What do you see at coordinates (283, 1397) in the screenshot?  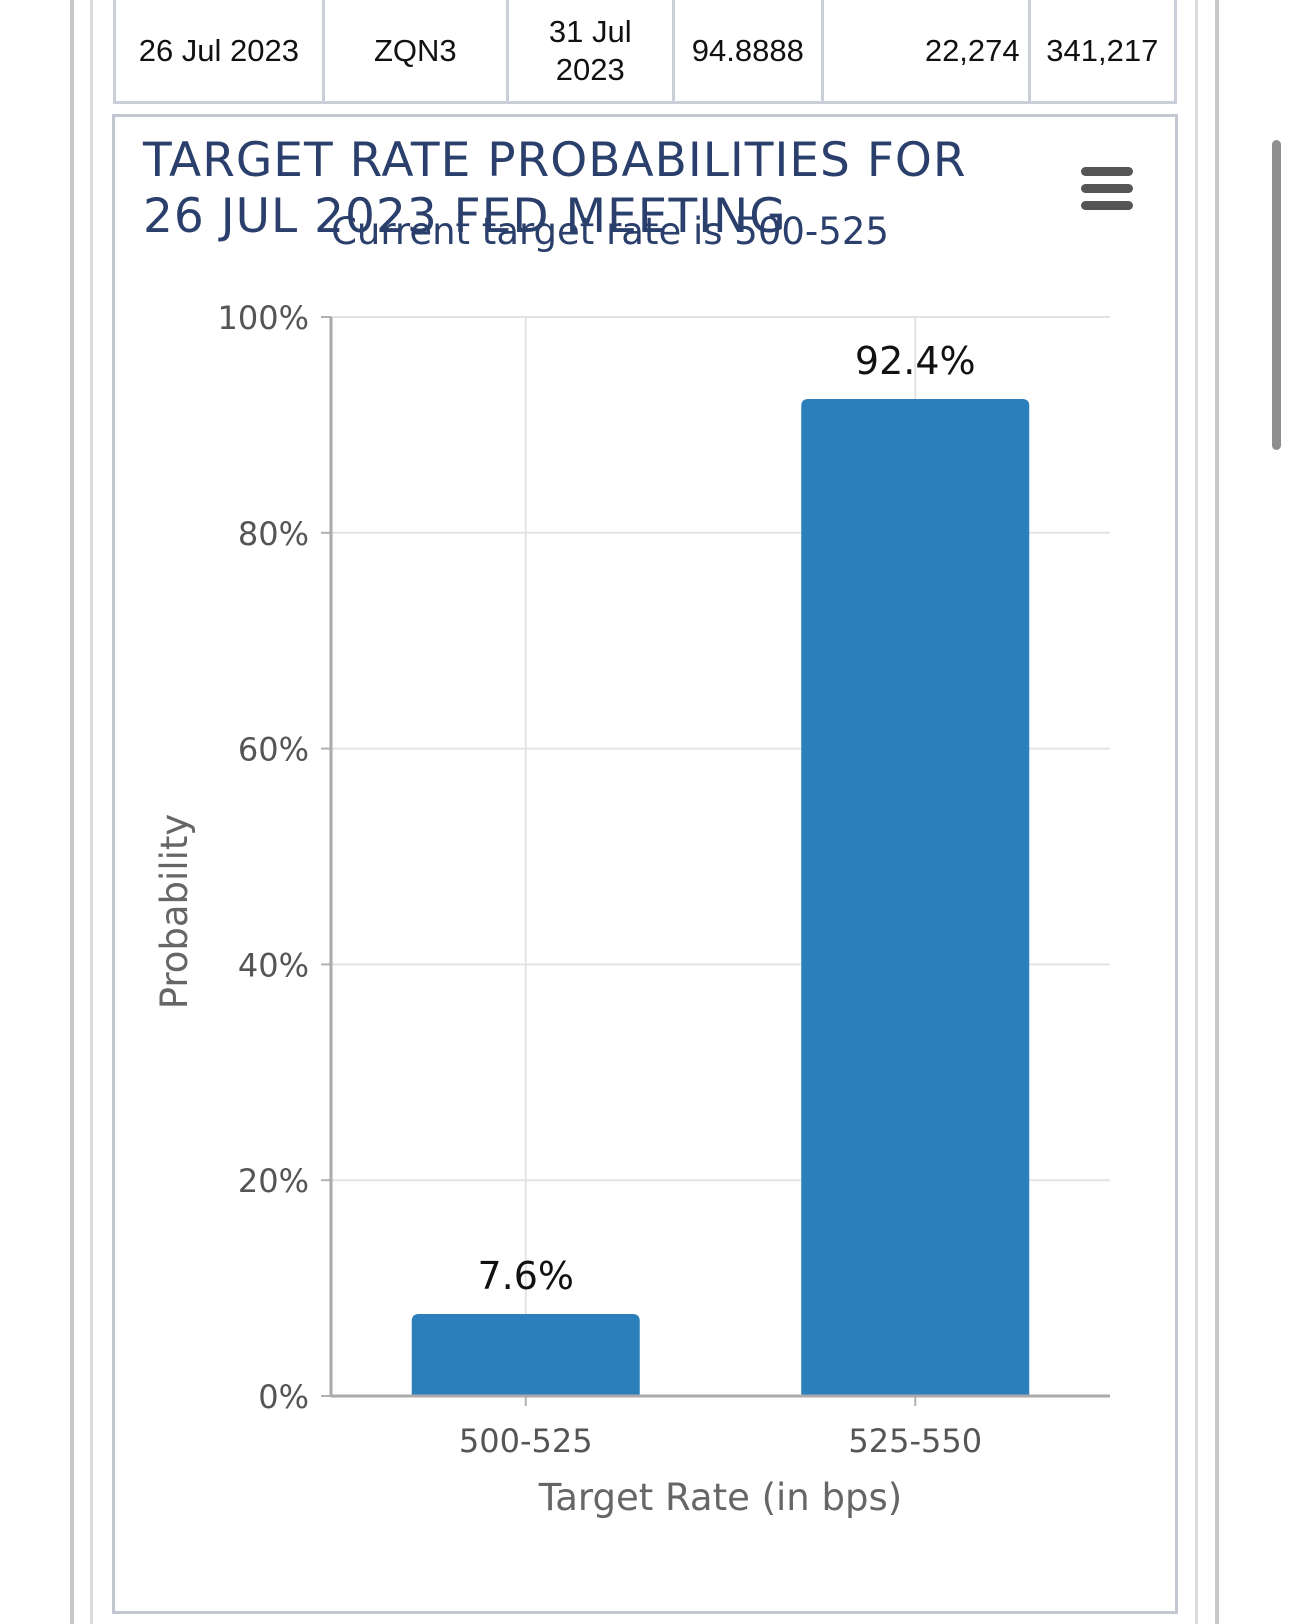 I see `y-tick-label: 0%` at bounding box center [283, 1397].